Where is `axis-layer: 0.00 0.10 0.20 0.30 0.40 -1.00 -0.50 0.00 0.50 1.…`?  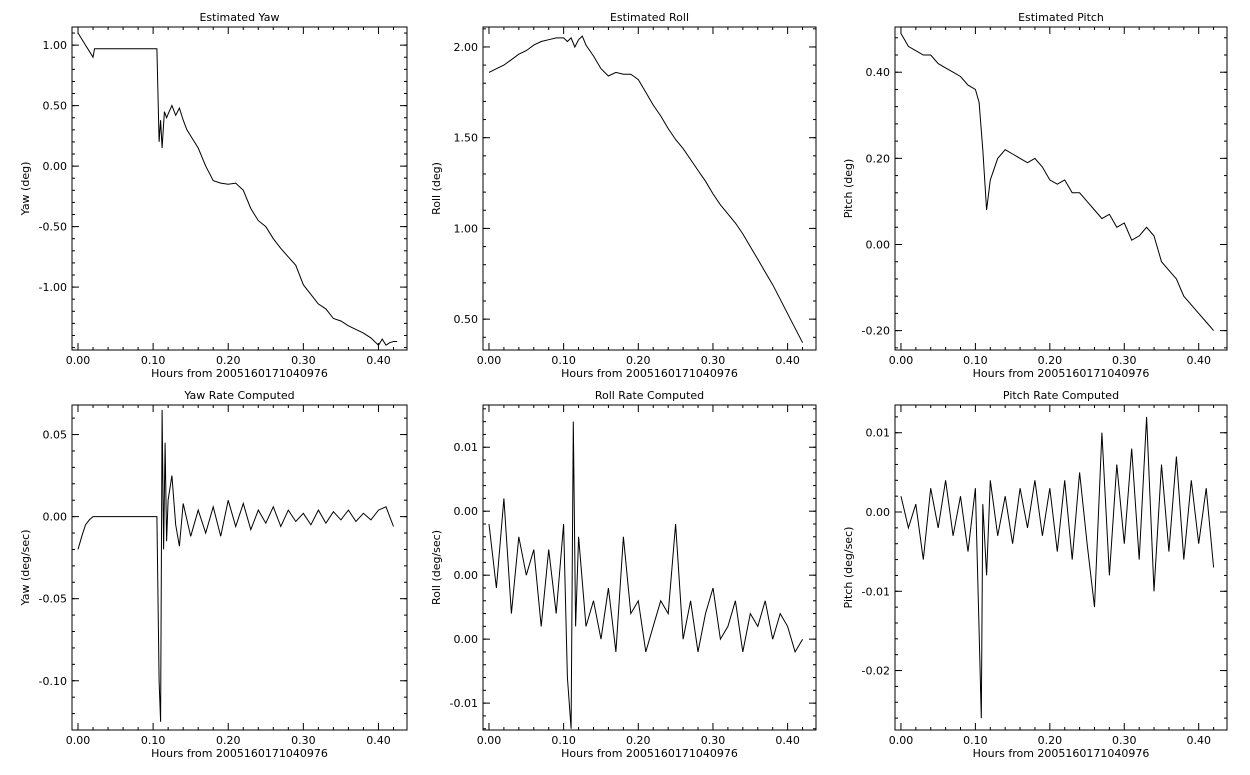
axis-layer: 0.00 0.10 0.20 0.30 0.40 -1.00 -0.50 0.00 0.50 1.… is located at coordinates (223, 197).